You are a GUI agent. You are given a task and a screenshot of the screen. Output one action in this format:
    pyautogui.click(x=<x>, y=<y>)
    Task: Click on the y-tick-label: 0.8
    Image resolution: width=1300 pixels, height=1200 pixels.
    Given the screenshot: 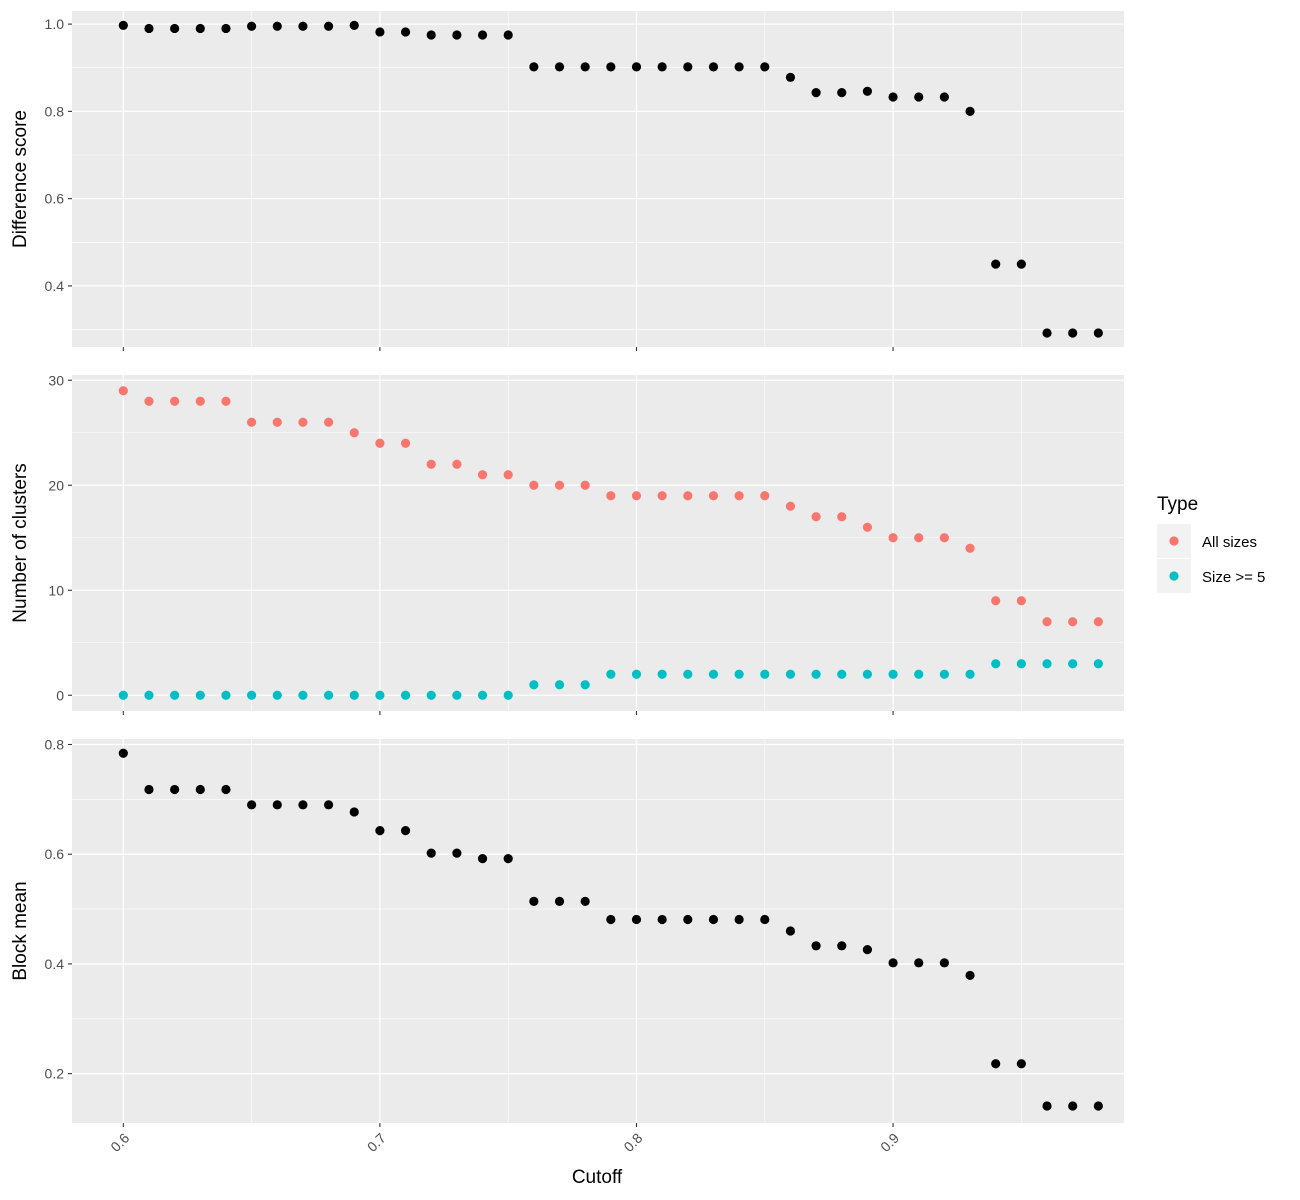 What is the action you would take?
    pyautogui.click(x=55, y=744)
    